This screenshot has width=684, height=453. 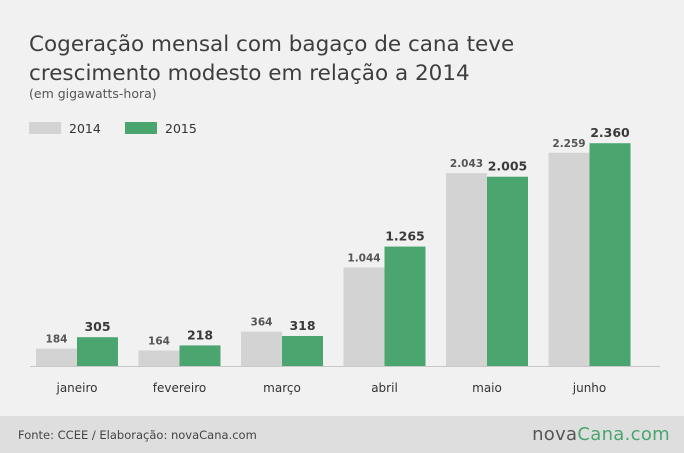 What do you see at coordinates (261, 348) in the screenshot?
I see `bar-2014-março` at bounding box center [261, 348].